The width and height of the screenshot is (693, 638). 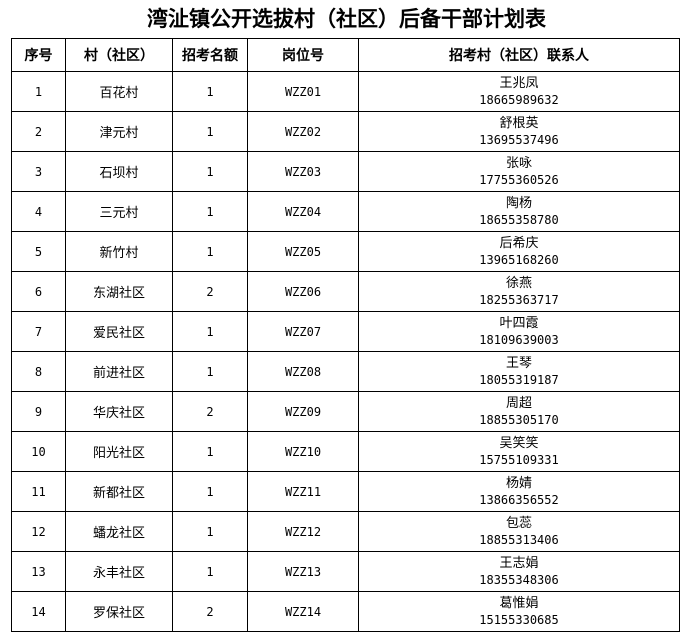 What do you see at coordinates (38, 451) in the screenshot?
I see `cell-no: 10` at bounding box center [38, 451].